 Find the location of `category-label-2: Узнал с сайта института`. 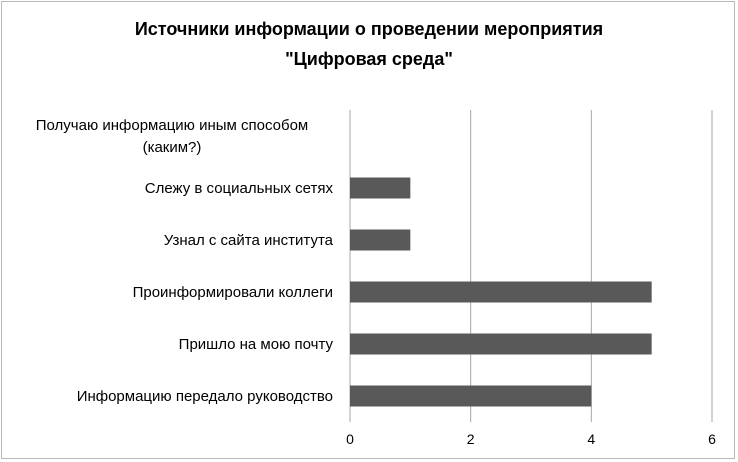

category-label-2: Узнал с сайта института is located at coordinates (249, 240).